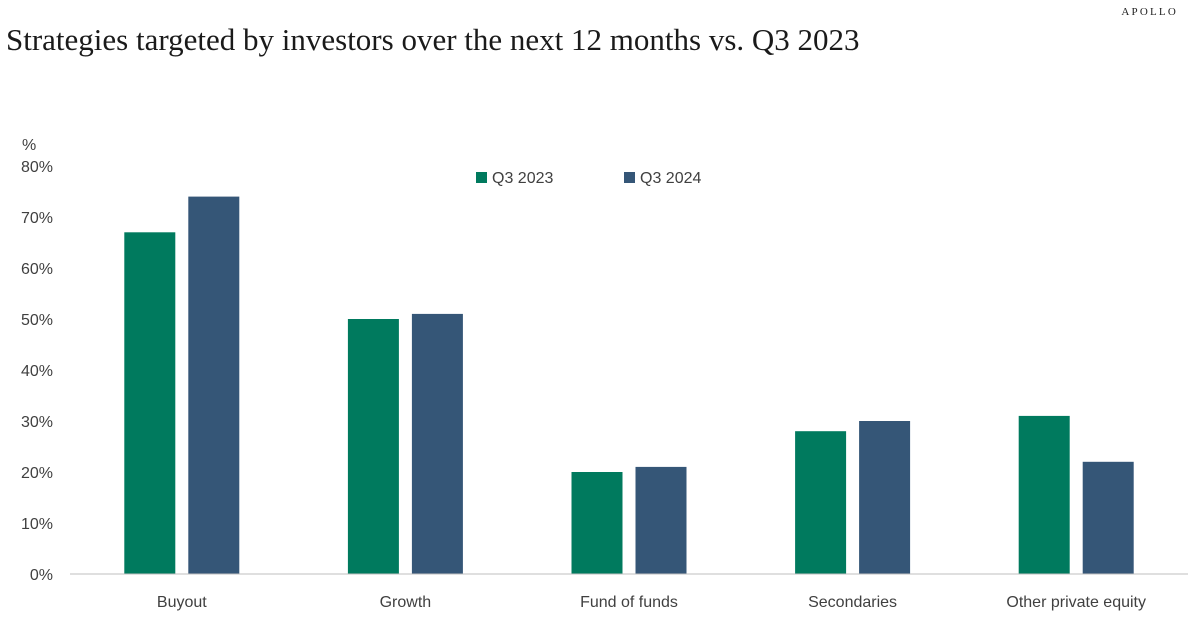  I want to click on x-category-label: Fund of funds, so click(629, 602).